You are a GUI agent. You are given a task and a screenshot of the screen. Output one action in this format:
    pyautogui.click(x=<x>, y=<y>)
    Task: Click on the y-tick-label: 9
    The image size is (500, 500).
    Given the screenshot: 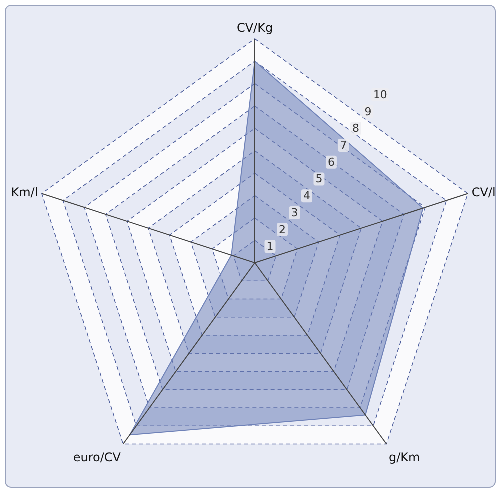 What is the action you would take?
    pyautogui.click(x=368, y=111)
    